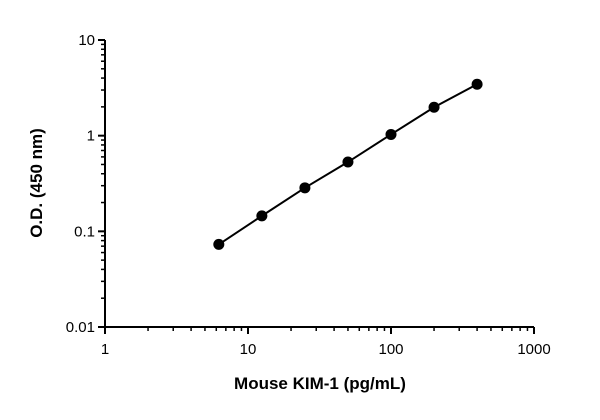 Image resolution: width=600 pixels, height=420 pixels. What do you see at coordinates (36, 183) in the screenshot?
I see `y-axis-label: O.D. (450 nm)` at bounding box center [36, 183].